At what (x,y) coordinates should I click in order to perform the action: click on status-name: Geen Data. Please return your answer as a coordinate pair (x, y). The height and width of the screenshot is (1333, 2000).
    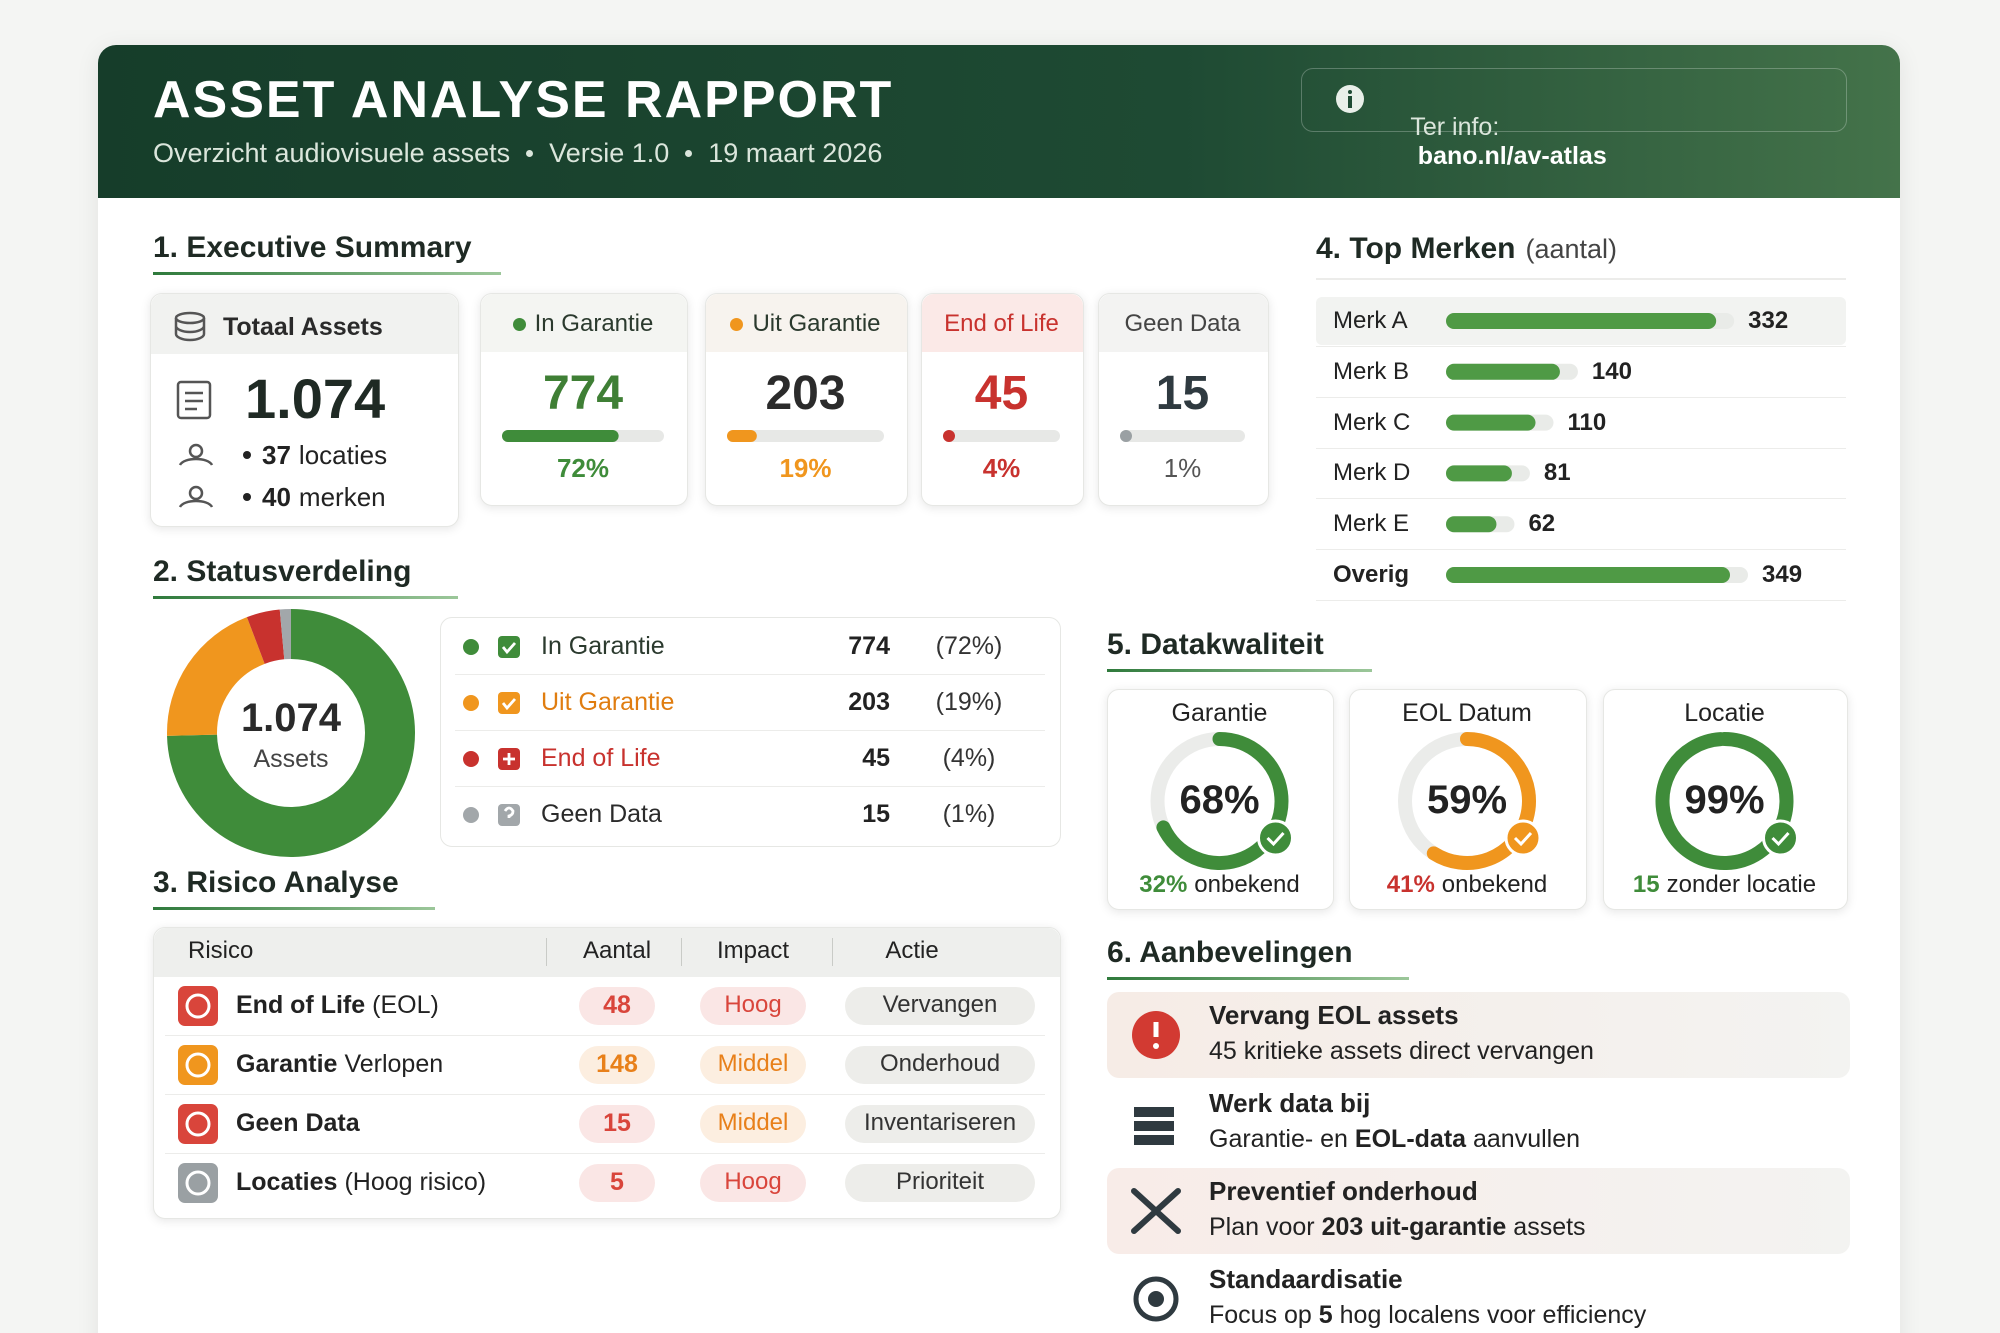
    Looking at the image, I should click on (601, 814).